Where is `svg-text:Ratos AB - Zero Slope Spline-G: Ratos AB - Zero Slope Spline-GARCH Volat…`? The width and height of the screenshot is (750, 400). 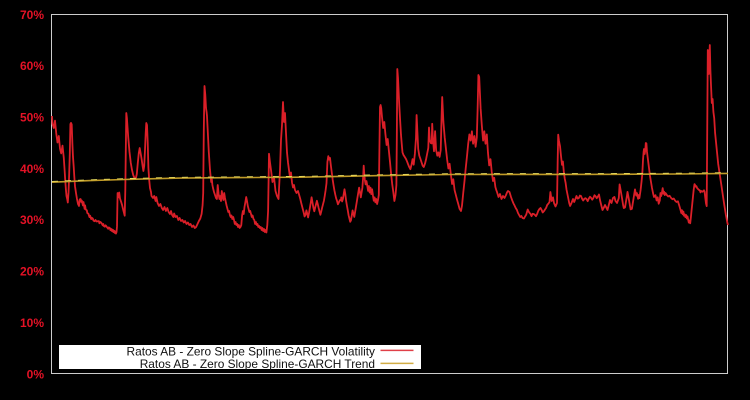 svg-text:Ratos AB - Zero Slope Spline-G: Ratos AB - Zero Slope Spline-GARCH Volat… is located at coordinates (251, 352).